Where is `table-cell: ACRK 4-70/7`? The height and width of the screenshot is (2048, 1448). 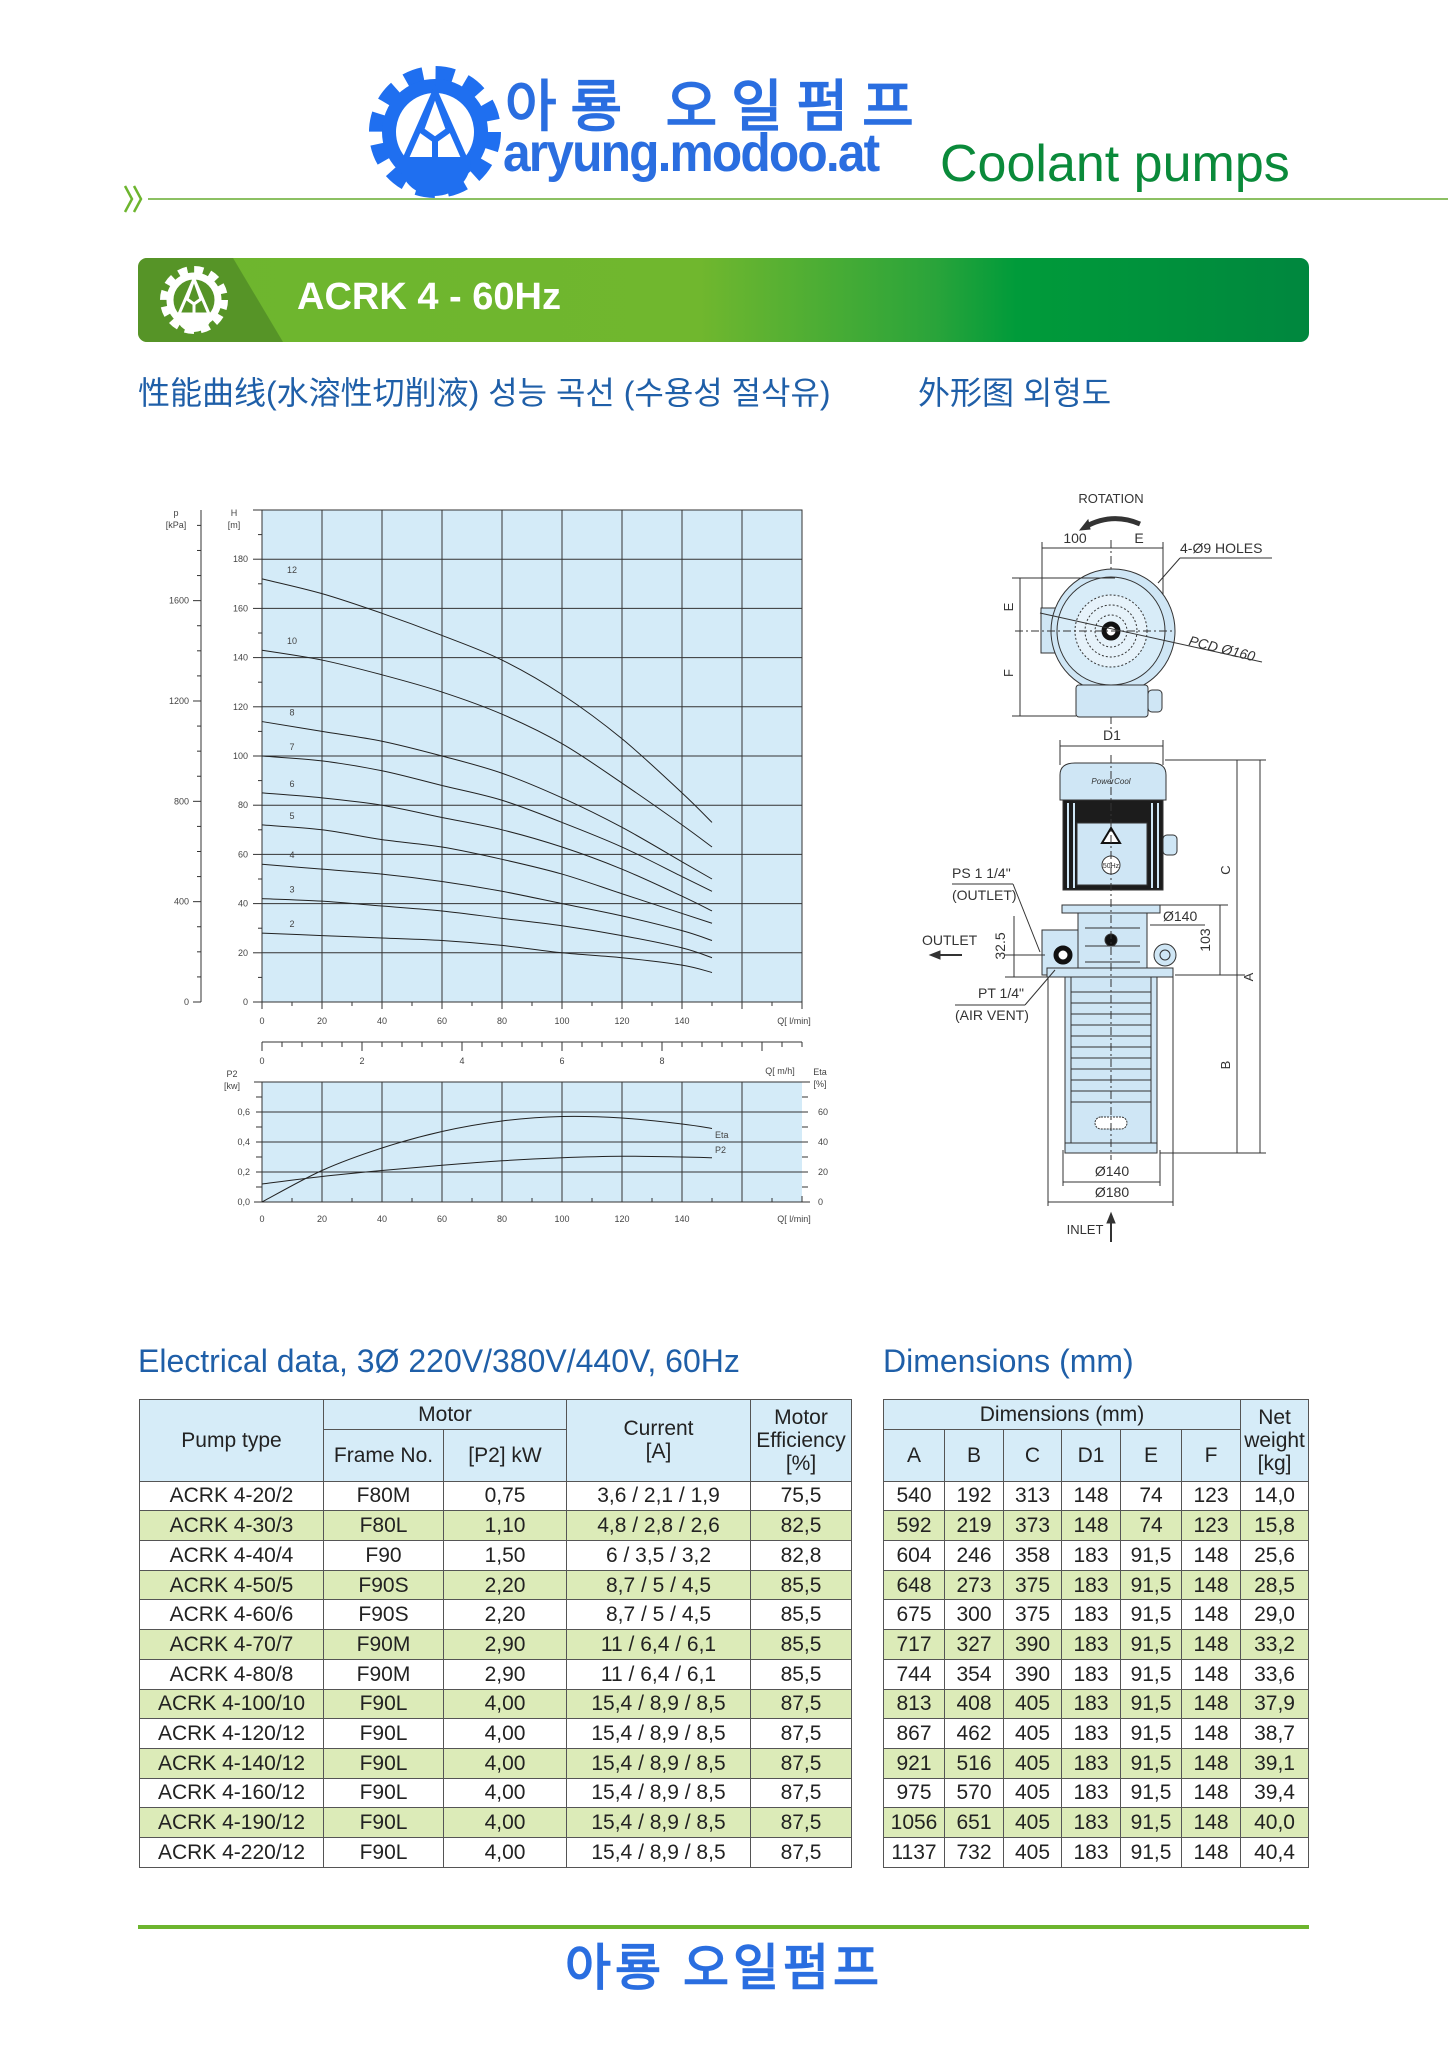 table-cell: ACRK 4-70/7 is located at coordinates (231, 1644).